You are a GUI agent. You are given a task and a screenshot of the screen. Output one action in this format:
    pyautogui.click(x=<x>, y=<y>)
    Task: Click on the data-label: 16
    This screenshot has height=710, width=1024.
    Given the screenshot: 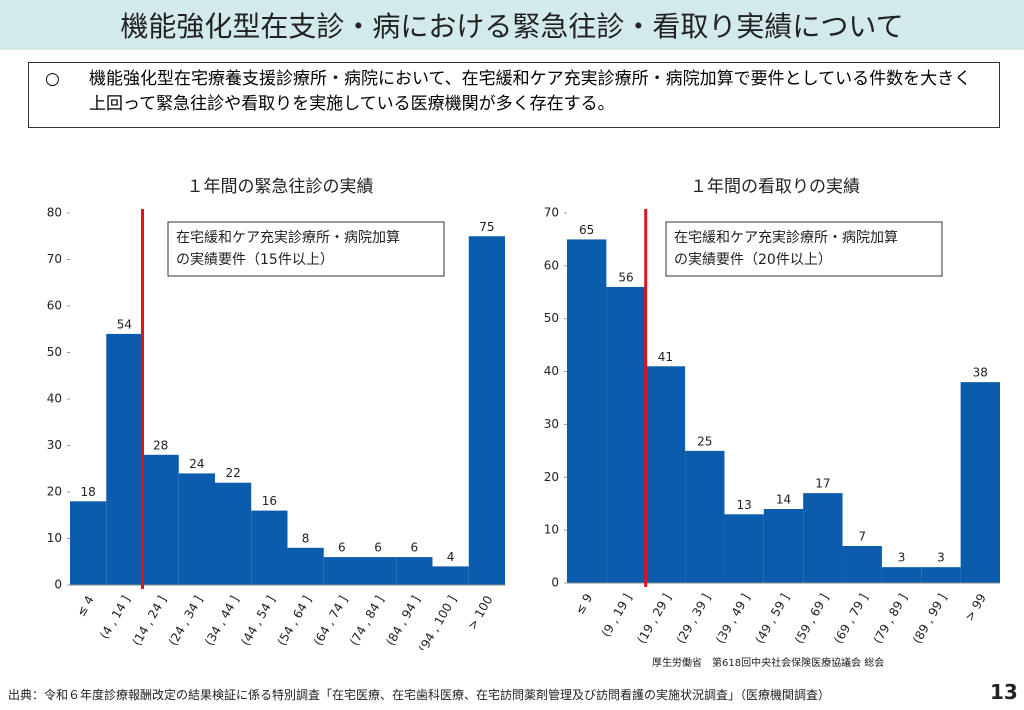 What is the action you would take?
    pyautogui.click(x=269, y=501)
    